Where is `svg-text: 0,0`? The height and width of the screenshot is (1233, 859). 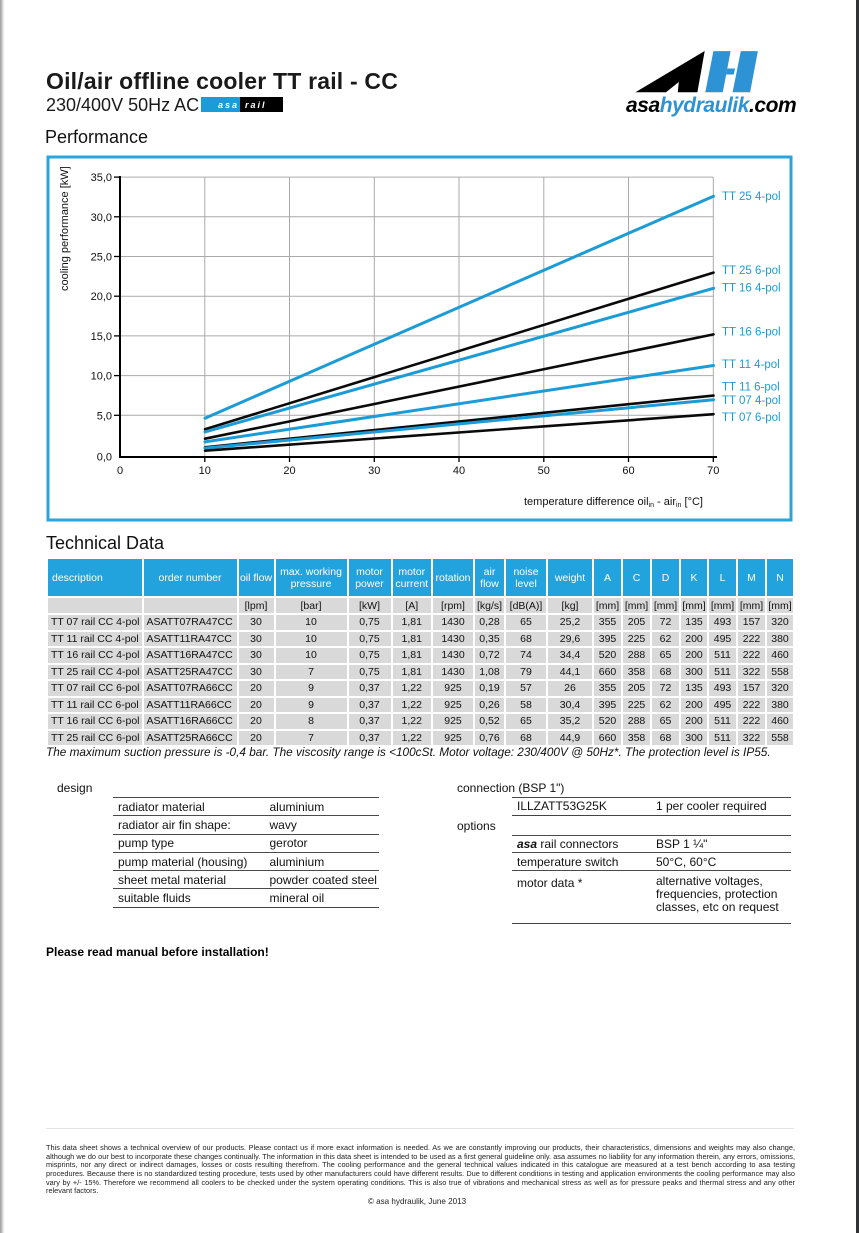
svg-text: 0,0 is located at coordinates (104, 458).